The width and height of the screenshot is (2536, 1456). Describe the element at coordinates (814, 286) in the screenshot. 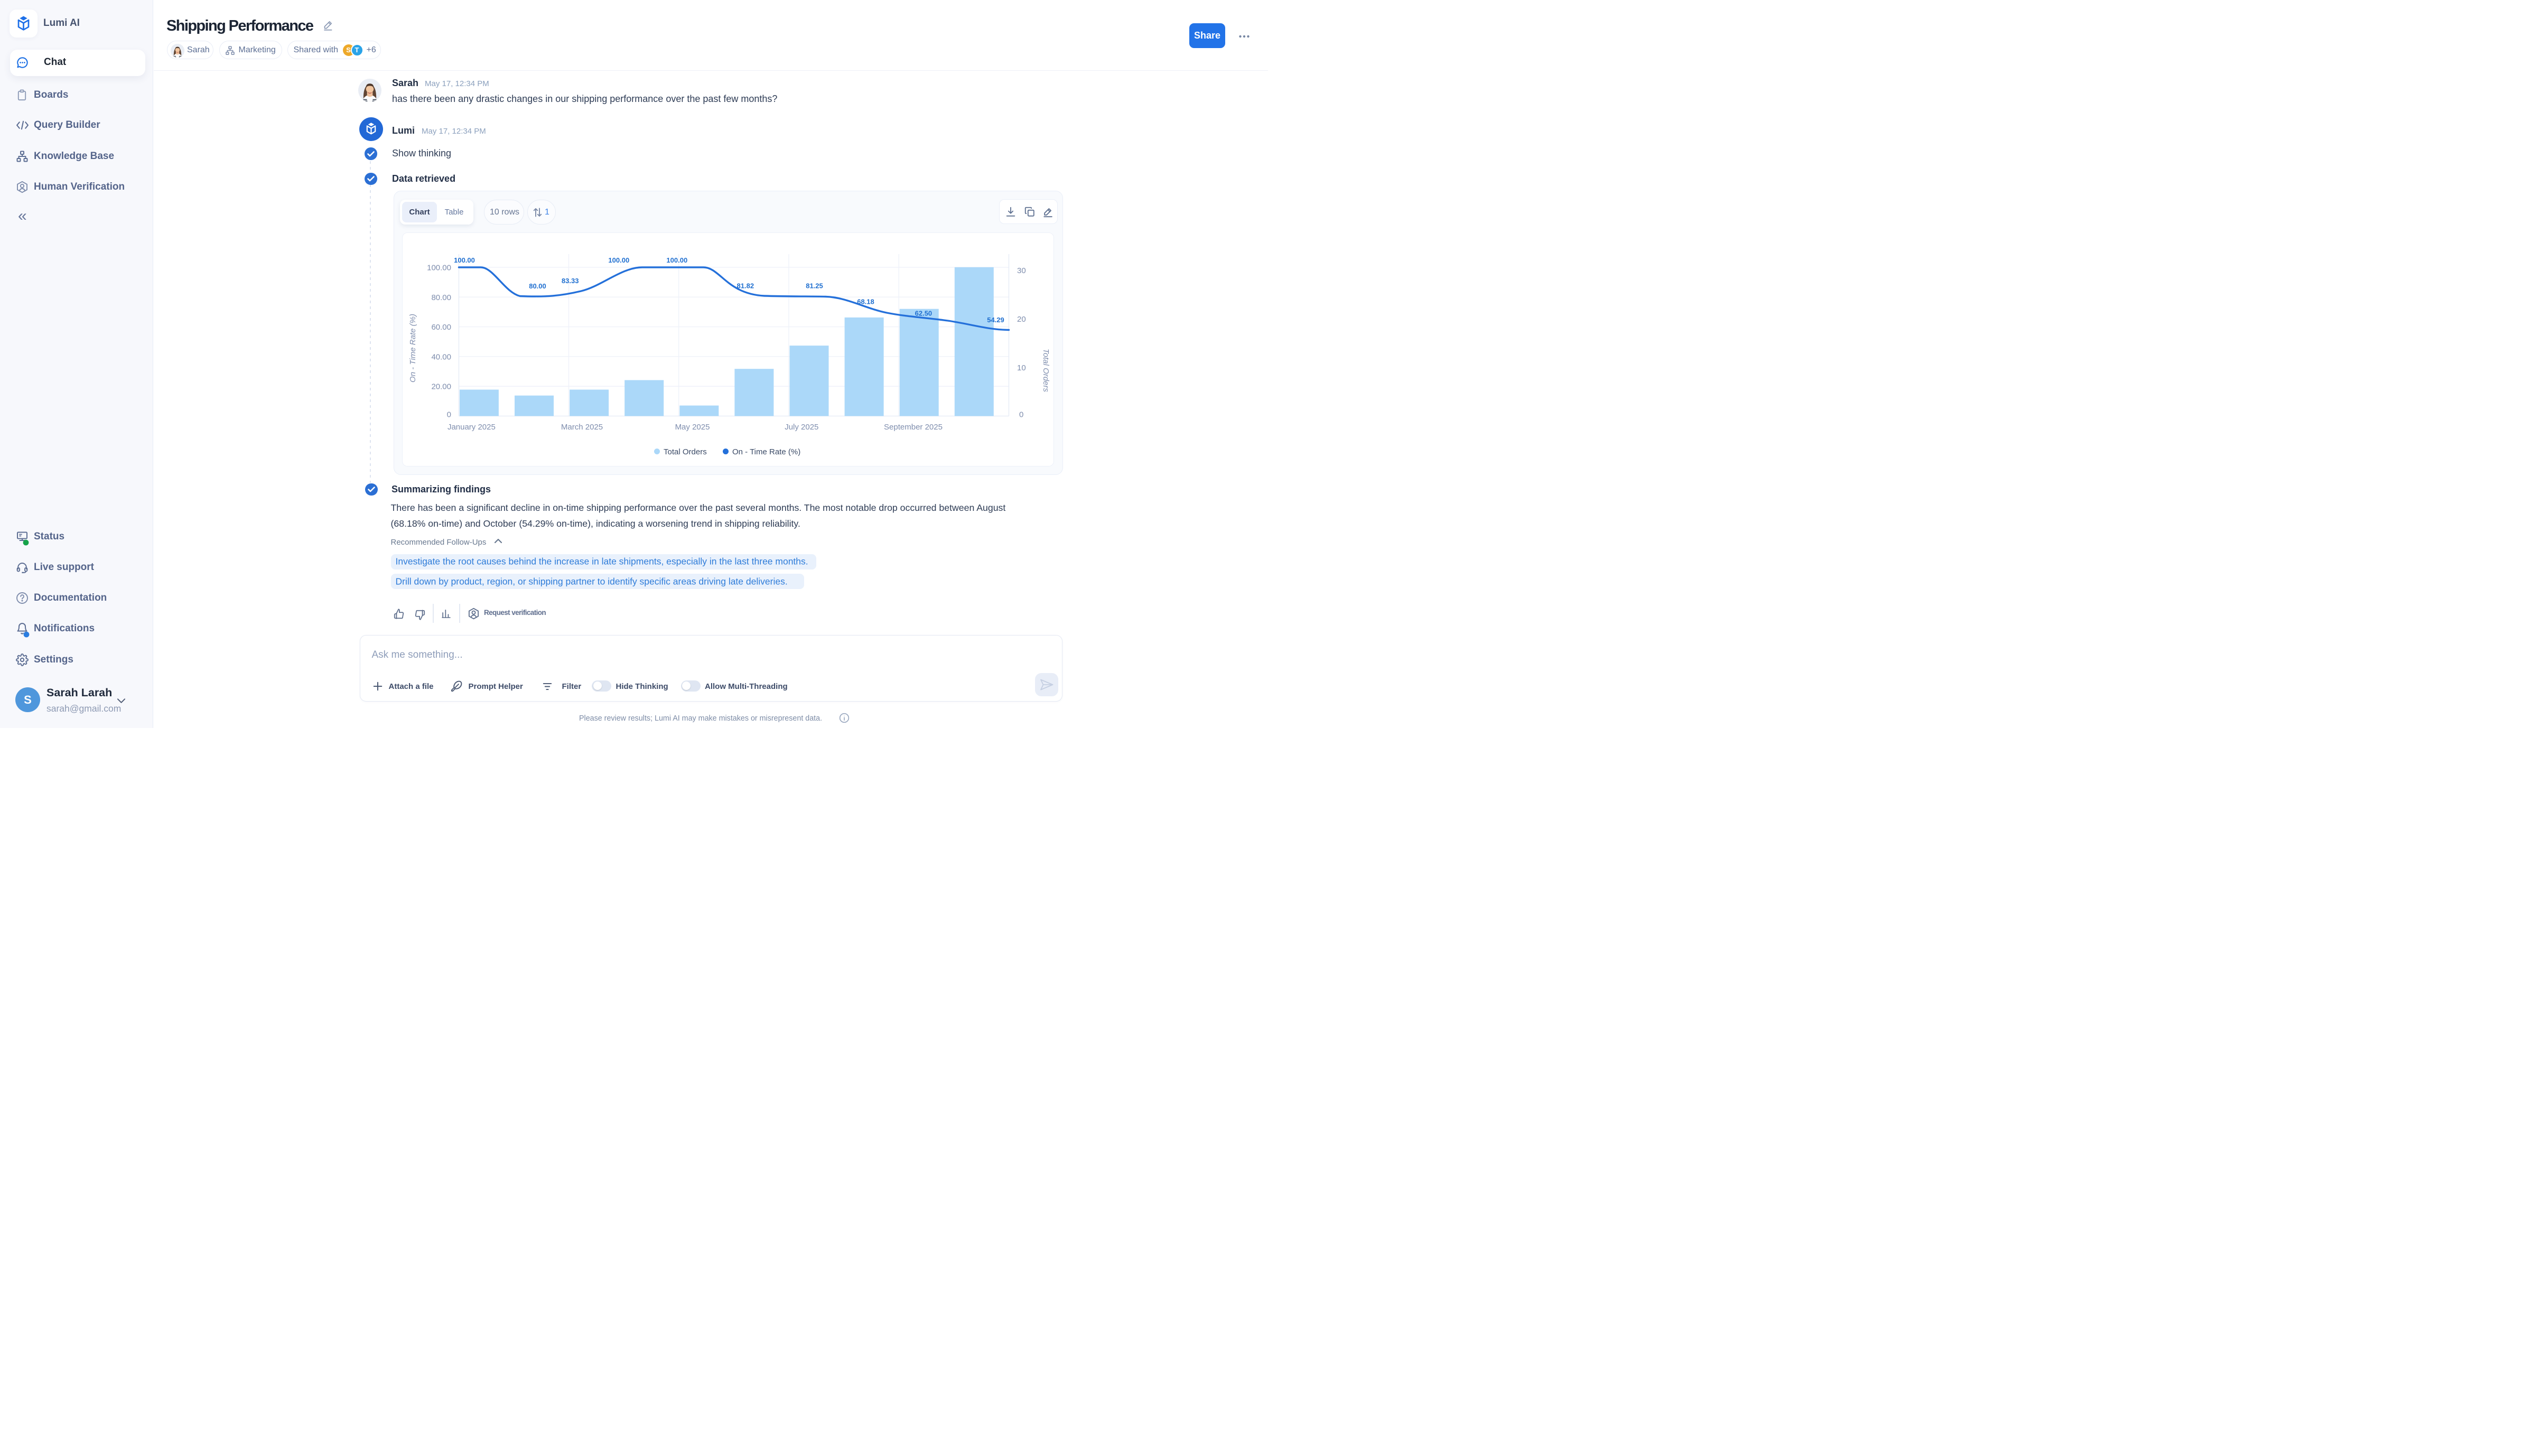

I see `svg-text: 81.25` at that location.